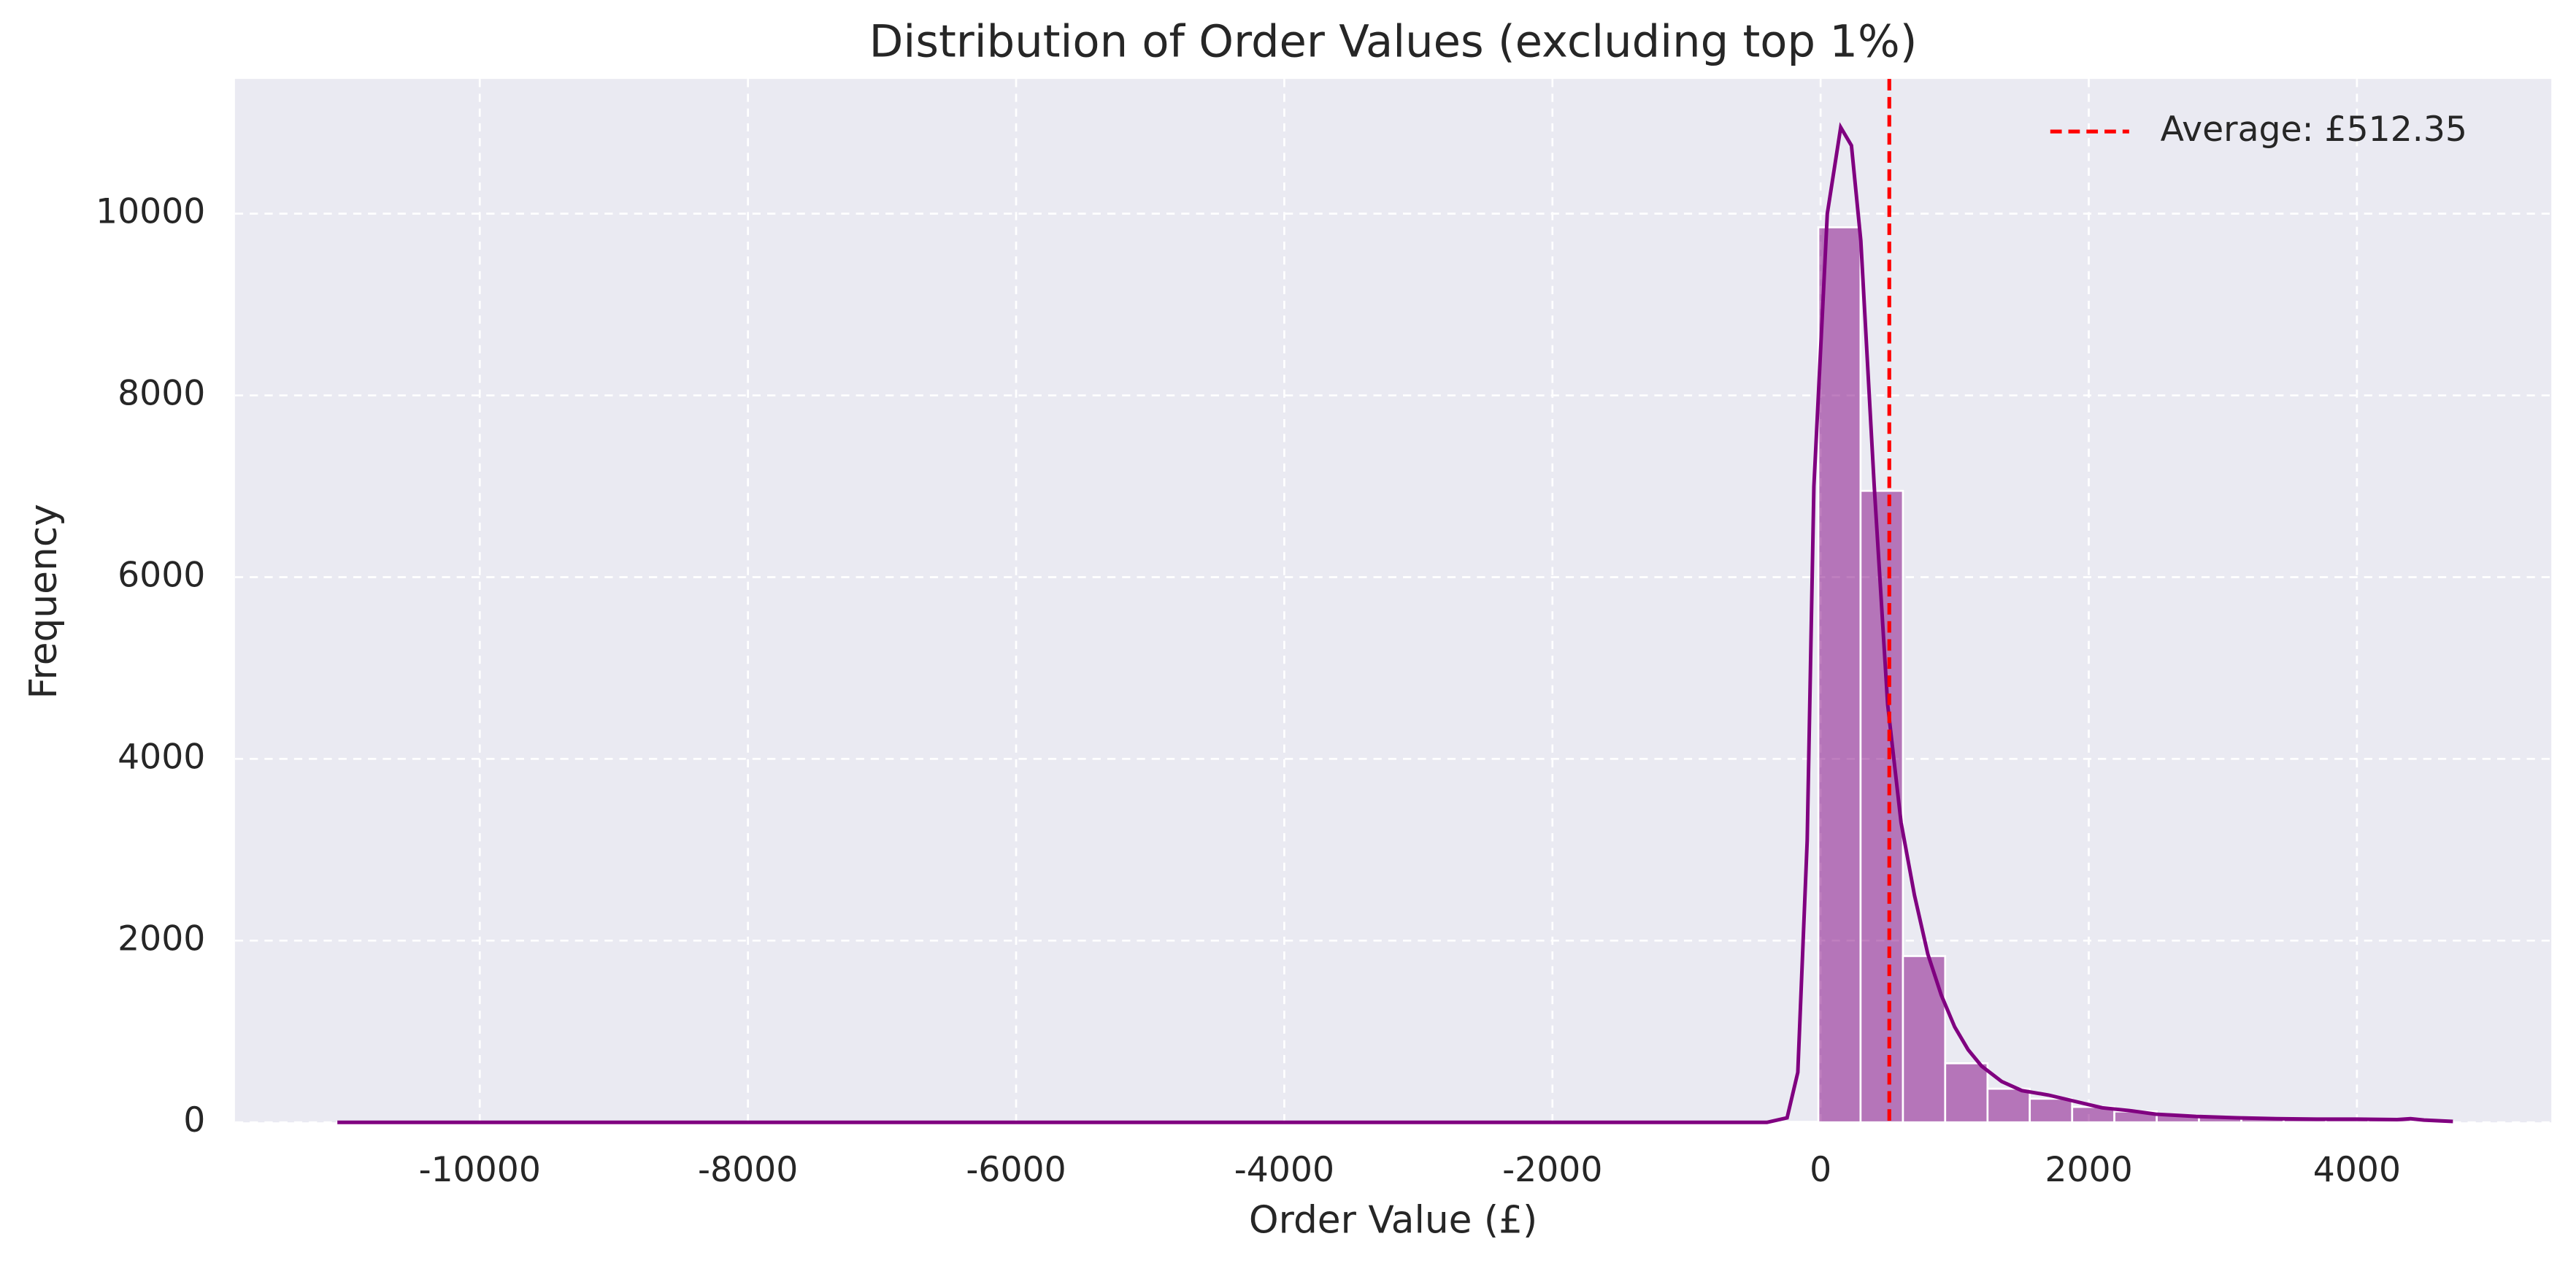 This screenshot has width=2576, height=1266. I want to click on x-tick-label: -6000, so click(1016, 1170).